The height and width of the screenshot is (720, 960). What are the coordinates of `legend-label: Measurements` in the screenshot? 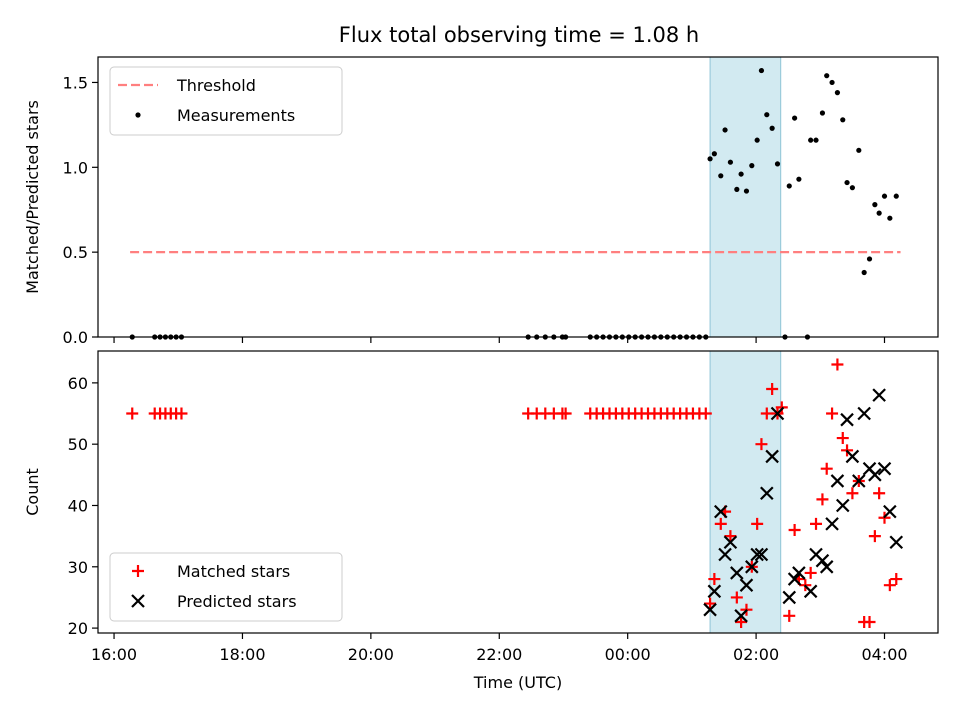 It's located at (236, 115).